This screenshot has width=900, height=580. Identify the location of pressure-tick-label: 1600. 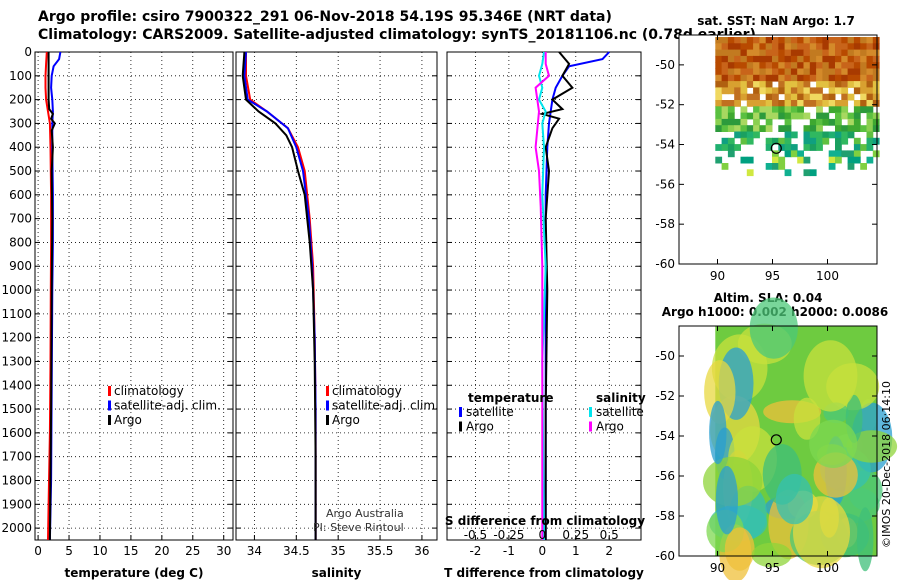
(16, 433).